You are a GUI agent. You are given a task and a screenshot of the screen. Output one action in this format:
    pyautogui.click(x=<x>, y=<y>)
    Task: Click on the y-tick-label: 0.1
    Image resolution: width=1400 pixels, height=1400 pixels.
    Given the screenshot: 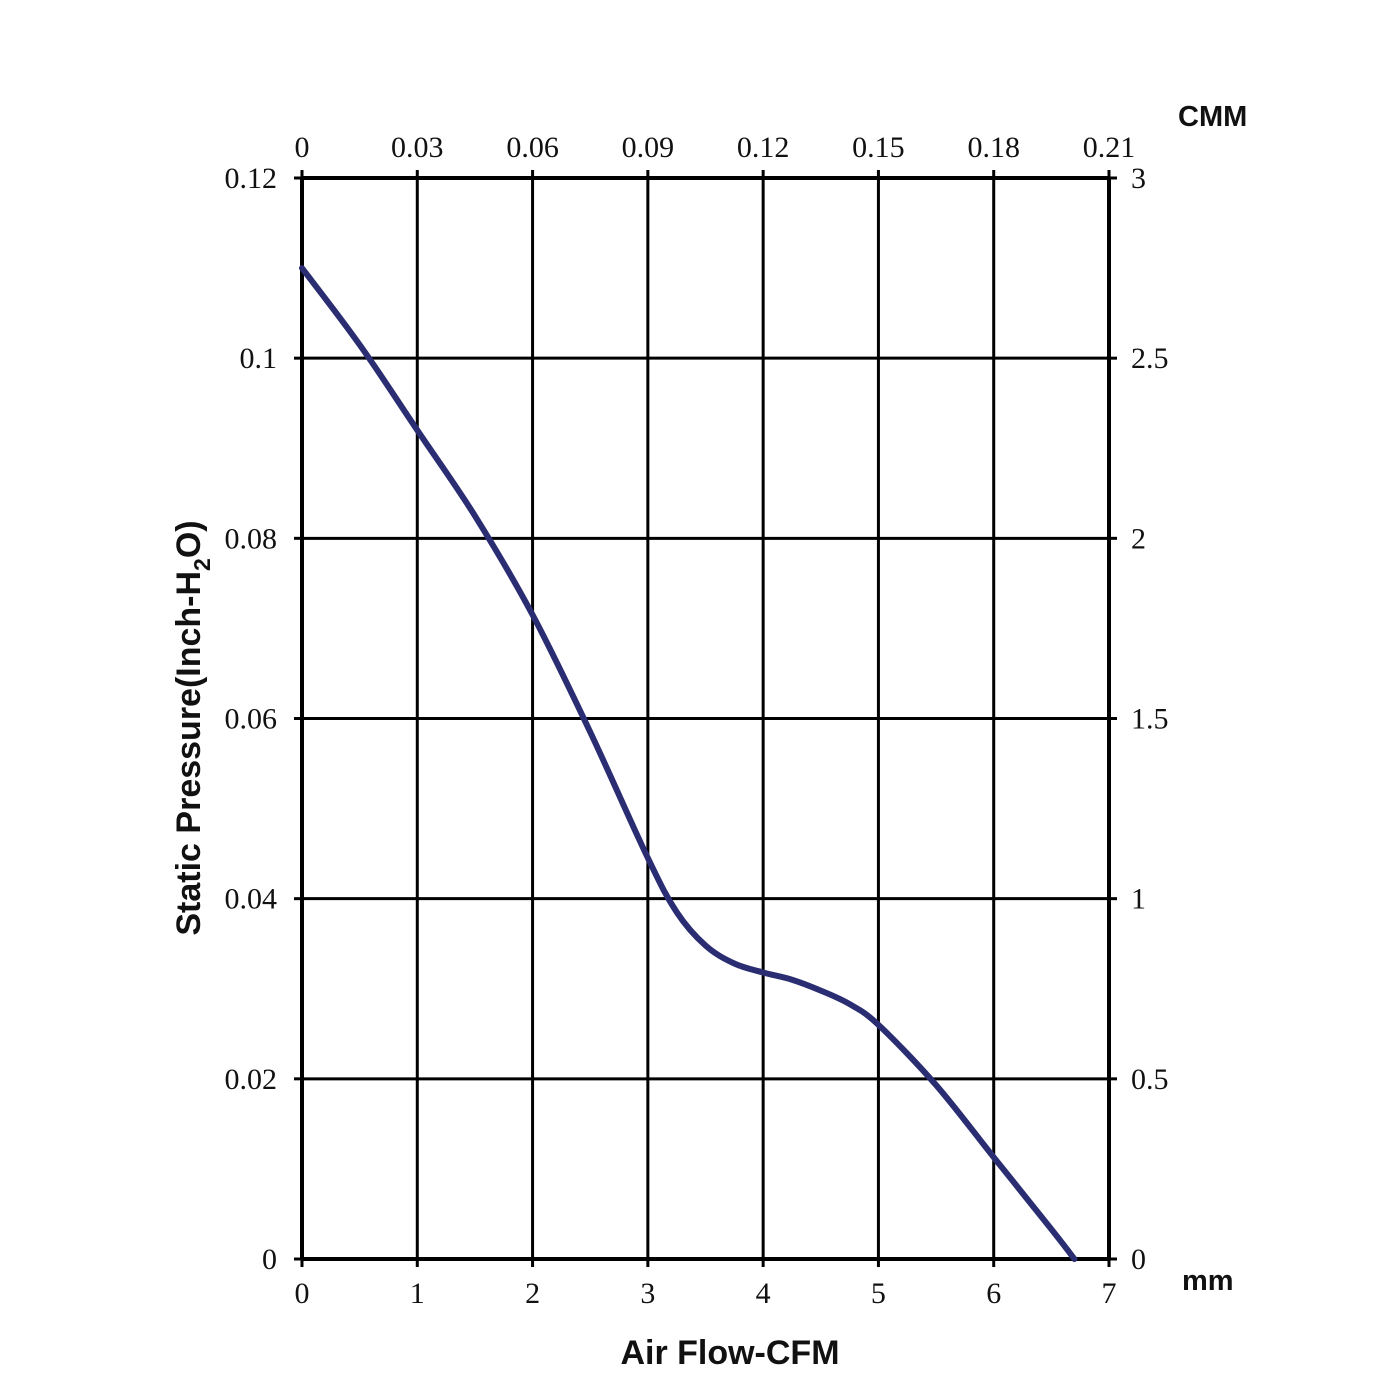 What is the action you would take?
    pyautogui.click(x=259, y=358)
    